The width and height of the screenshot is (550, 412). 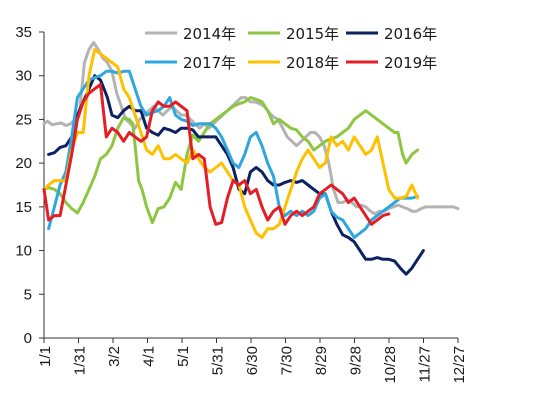 I want to click on x-tick-label: 11/27, so click(x=425, y=364).